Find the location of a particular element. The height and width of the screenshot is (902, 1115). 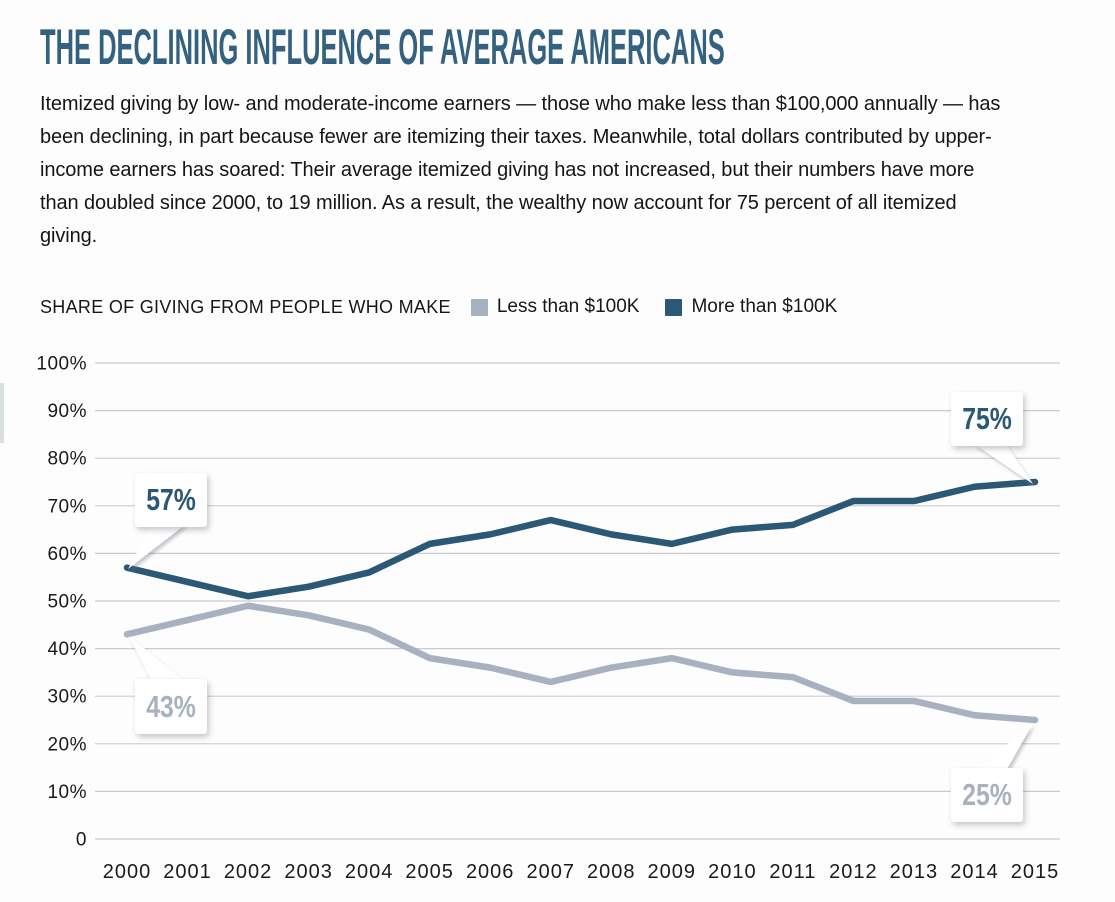

callout-more-100k-2000: 57% is located at coordinates (171, 500).